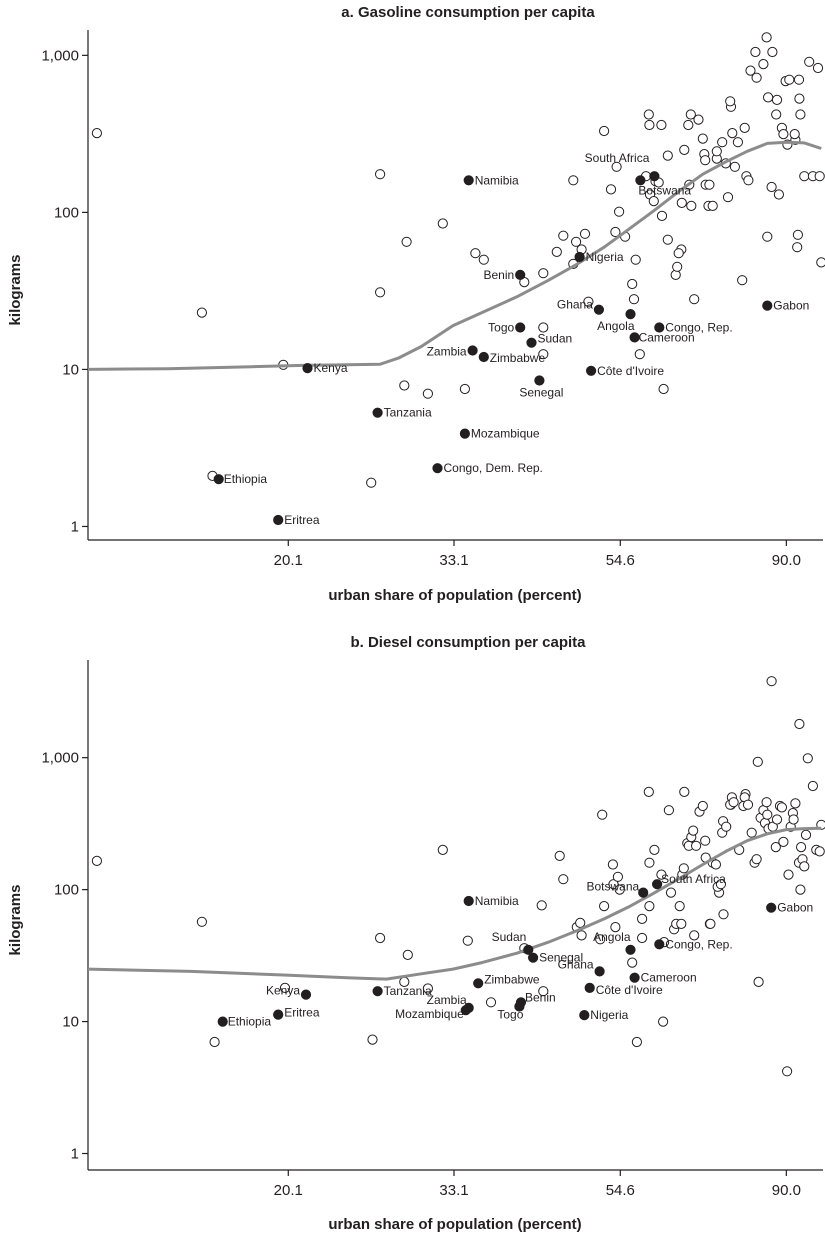 The image size is (825, 1236). What do you see at coordinates (408, 413) in the screenshot?
I see `gasoline-country-label: Tanzania` at bounding box center [408, 413].